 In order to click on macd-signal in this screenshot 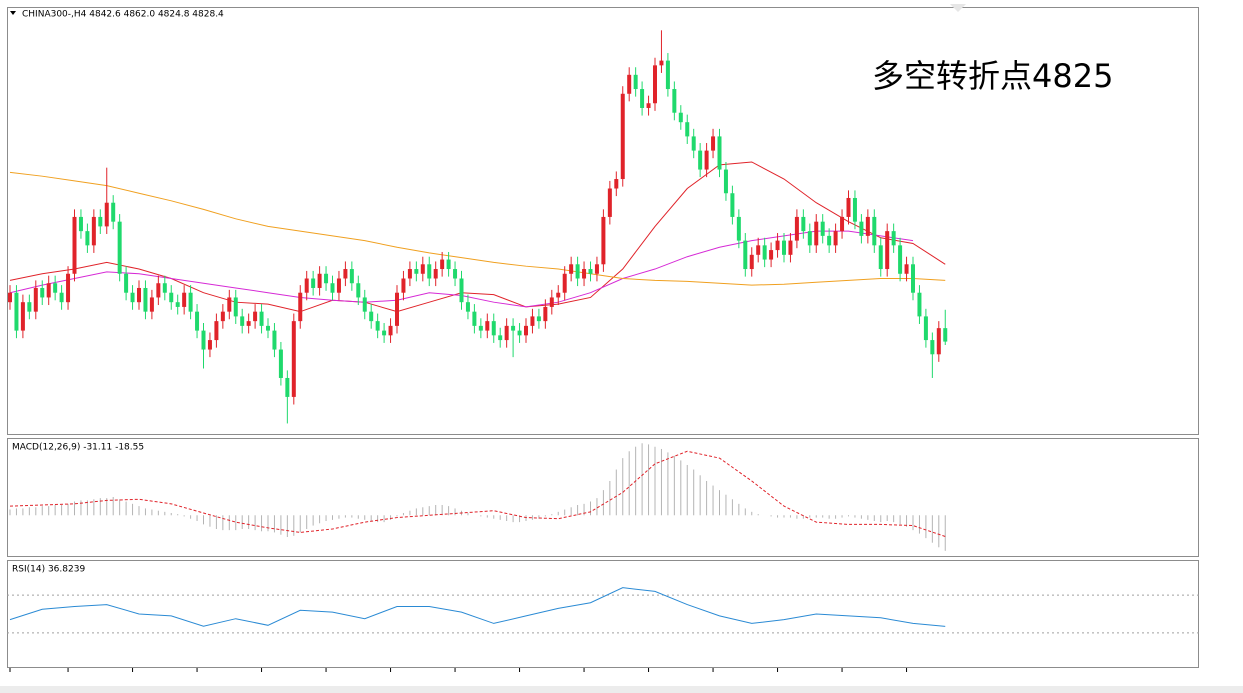, I will do `click(477, 493)`.